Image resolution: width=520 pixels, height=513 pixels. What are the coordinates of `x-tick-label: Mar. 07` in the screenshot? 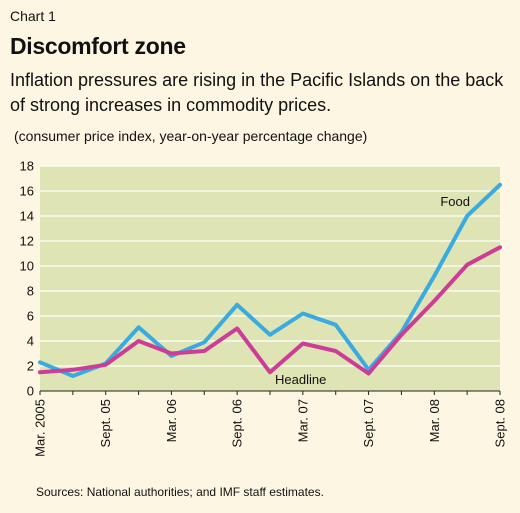 It's located at (302, 420).